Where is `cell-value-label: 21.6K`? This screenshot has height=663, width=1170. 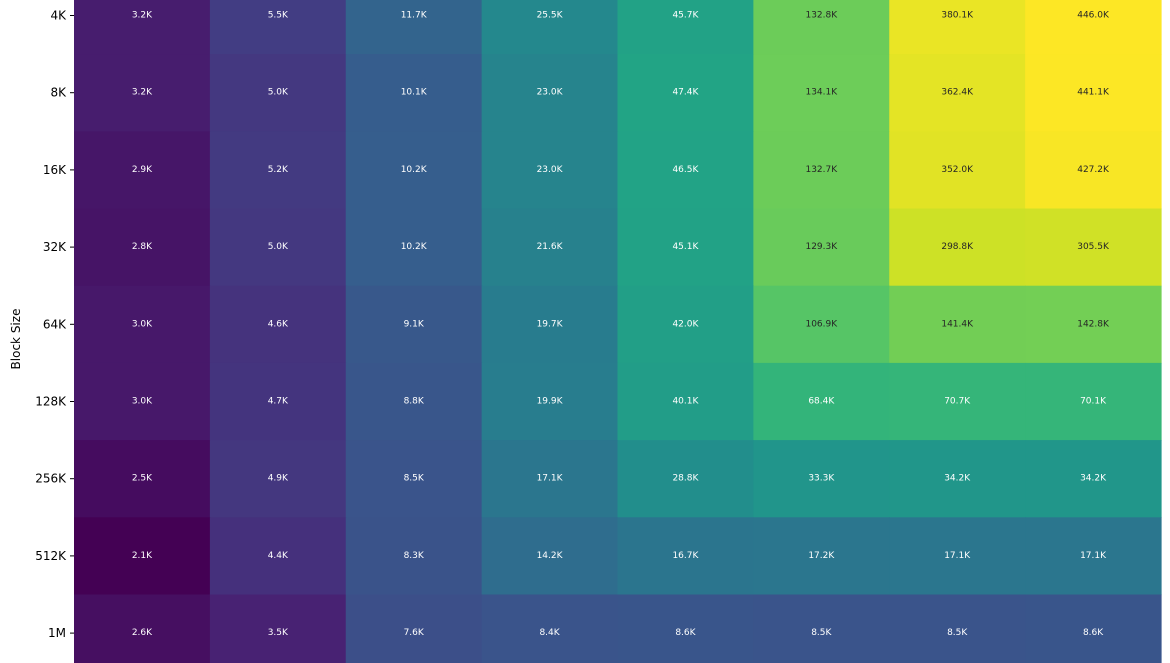 cell-value-label: 21.6K is located at coordinates (550, 247).